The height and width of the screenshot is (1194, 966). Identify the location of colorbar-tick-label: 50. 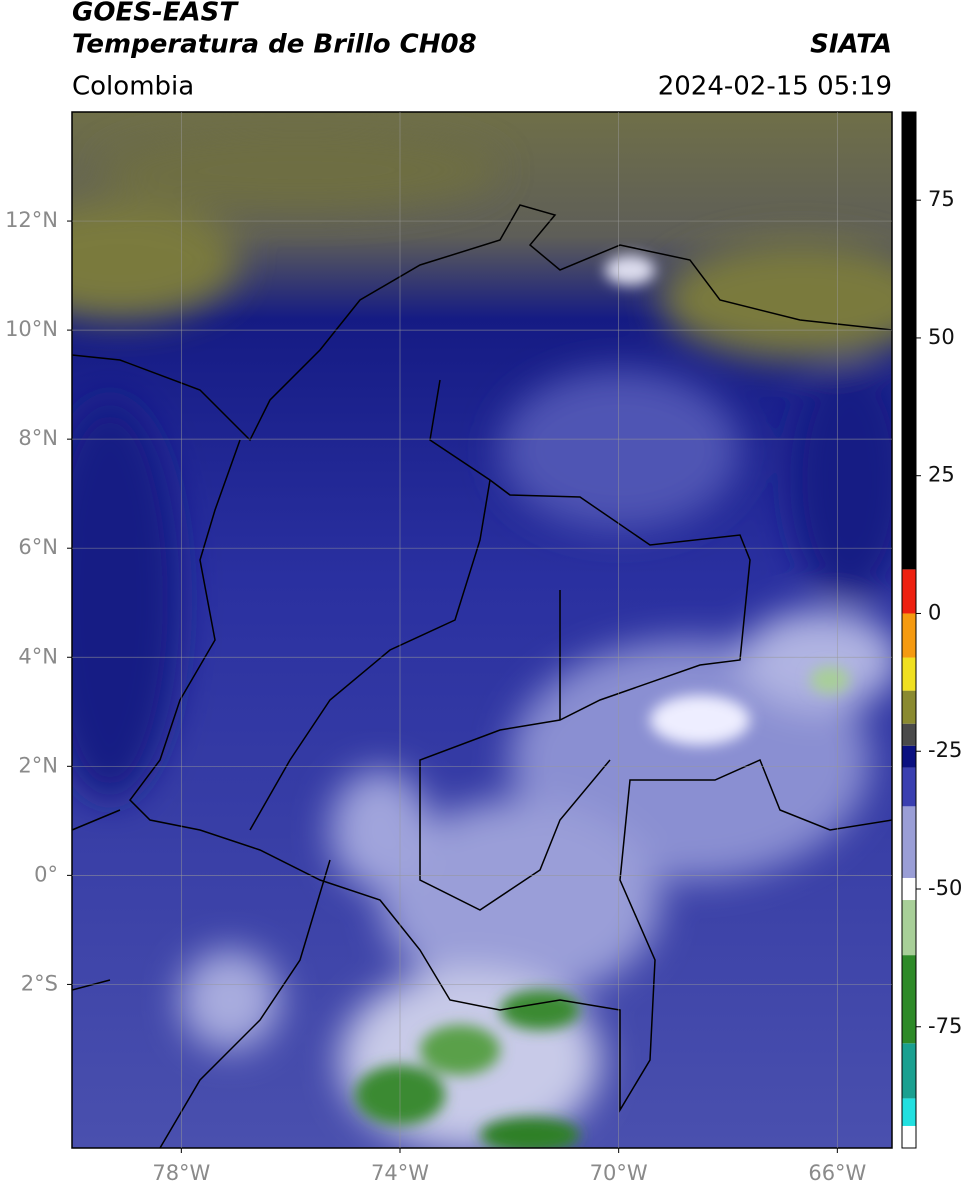
(941, 337).